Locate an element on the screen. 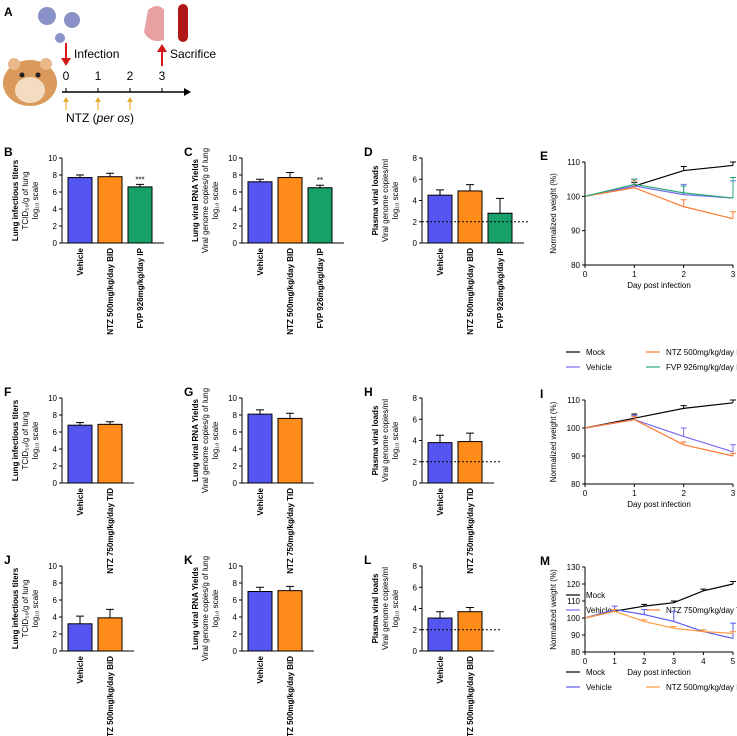 The image size is (737, 736). panel-label: E is located at coordinates (544, 156).